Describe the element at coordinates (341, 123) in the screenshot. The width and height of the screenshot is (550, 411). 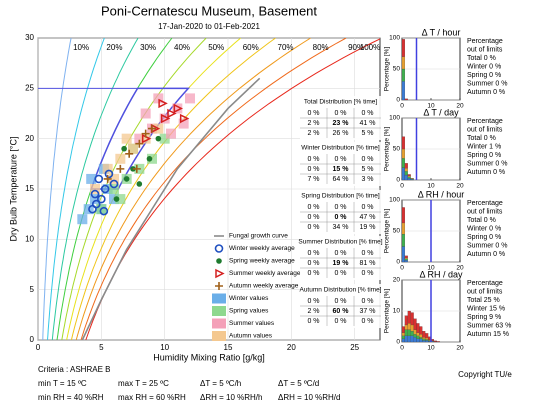
I see `table-cell: 23 %` at that location.